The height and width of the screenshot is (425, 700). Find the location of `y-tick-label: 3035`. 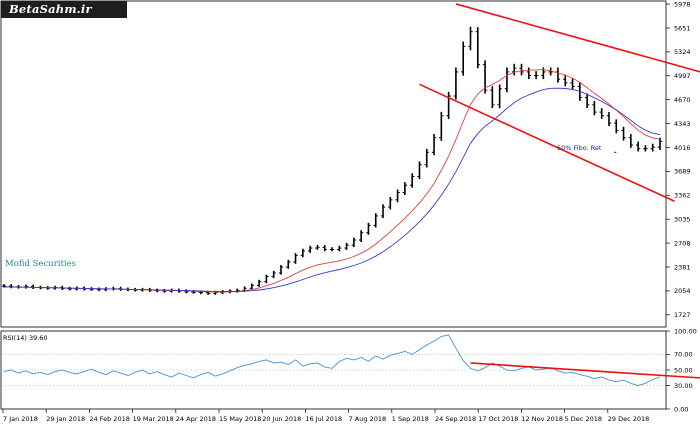

y-tick-label: 3035 is located at coordinates (682, 219).